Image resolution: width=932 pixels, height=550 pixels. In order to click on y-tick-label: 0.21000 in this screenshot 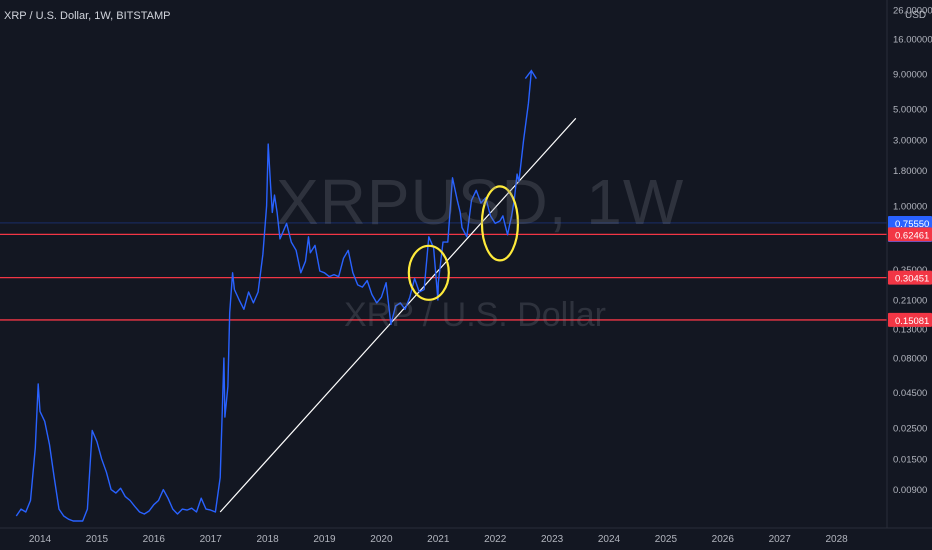, I will do `click(910, 301)`.